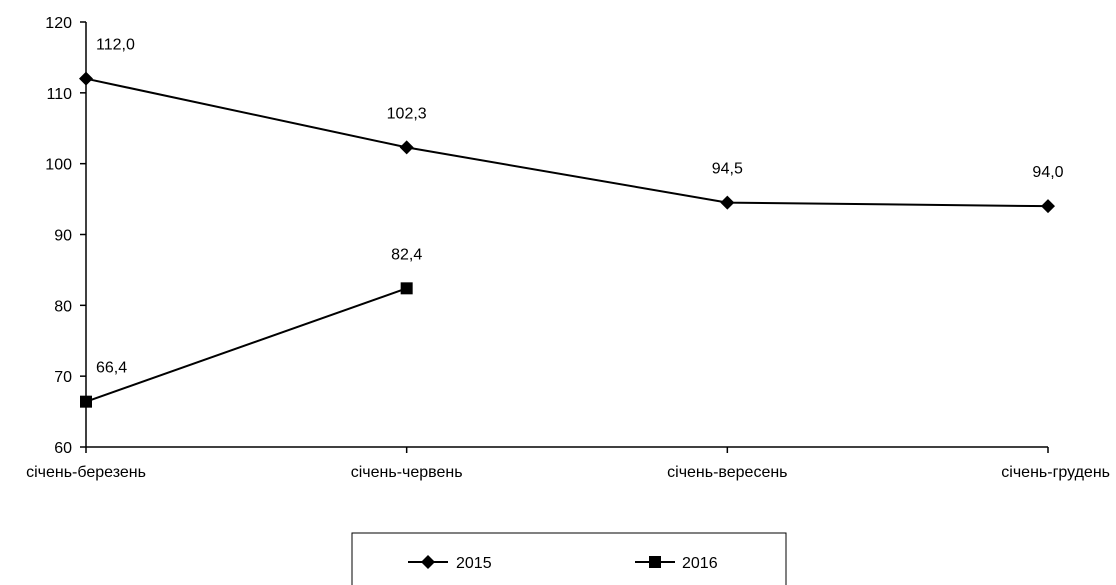 This screenshot has height=585, width=1116. What do you see at coordinates (63, 306) in the screenshot?
I see `y-tick-label: 80` at bounding box center [63, 306].